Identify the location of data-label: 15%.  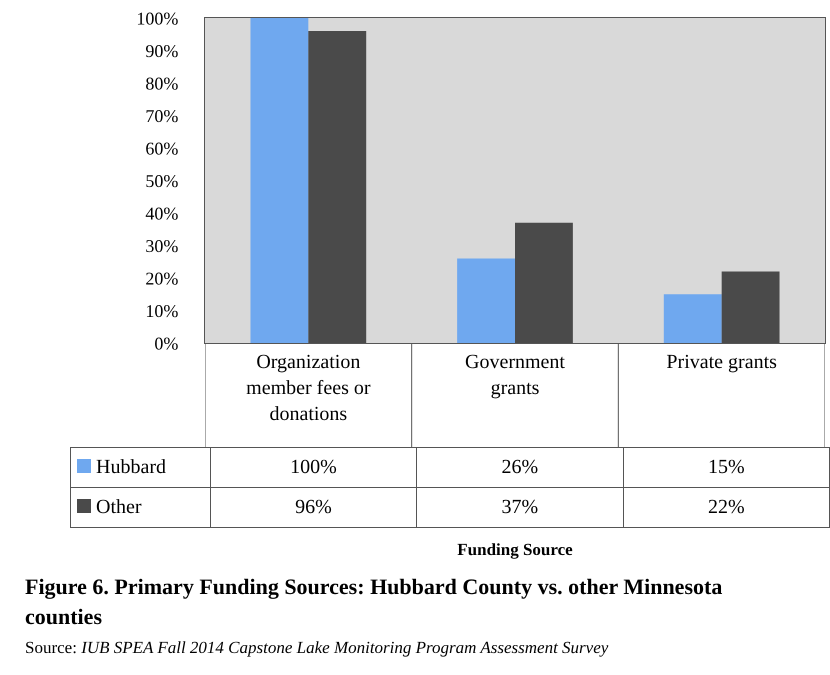
(726, 468).